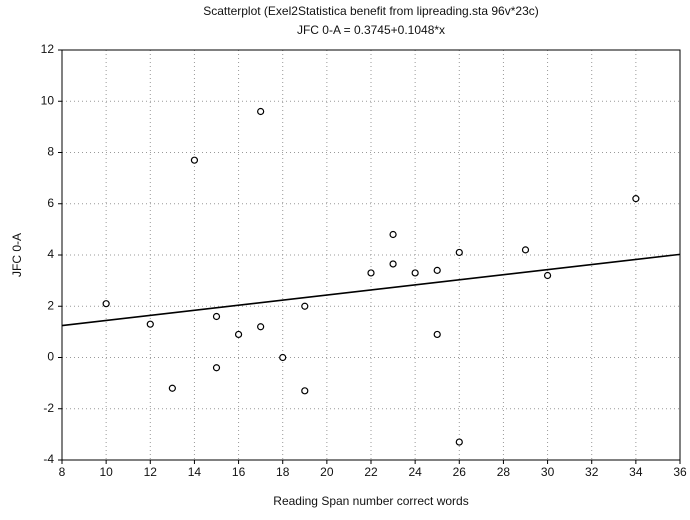 The width and height of the screenshot is (690, 520). I want to click on y-tick-label: 8, so click(50, 152).